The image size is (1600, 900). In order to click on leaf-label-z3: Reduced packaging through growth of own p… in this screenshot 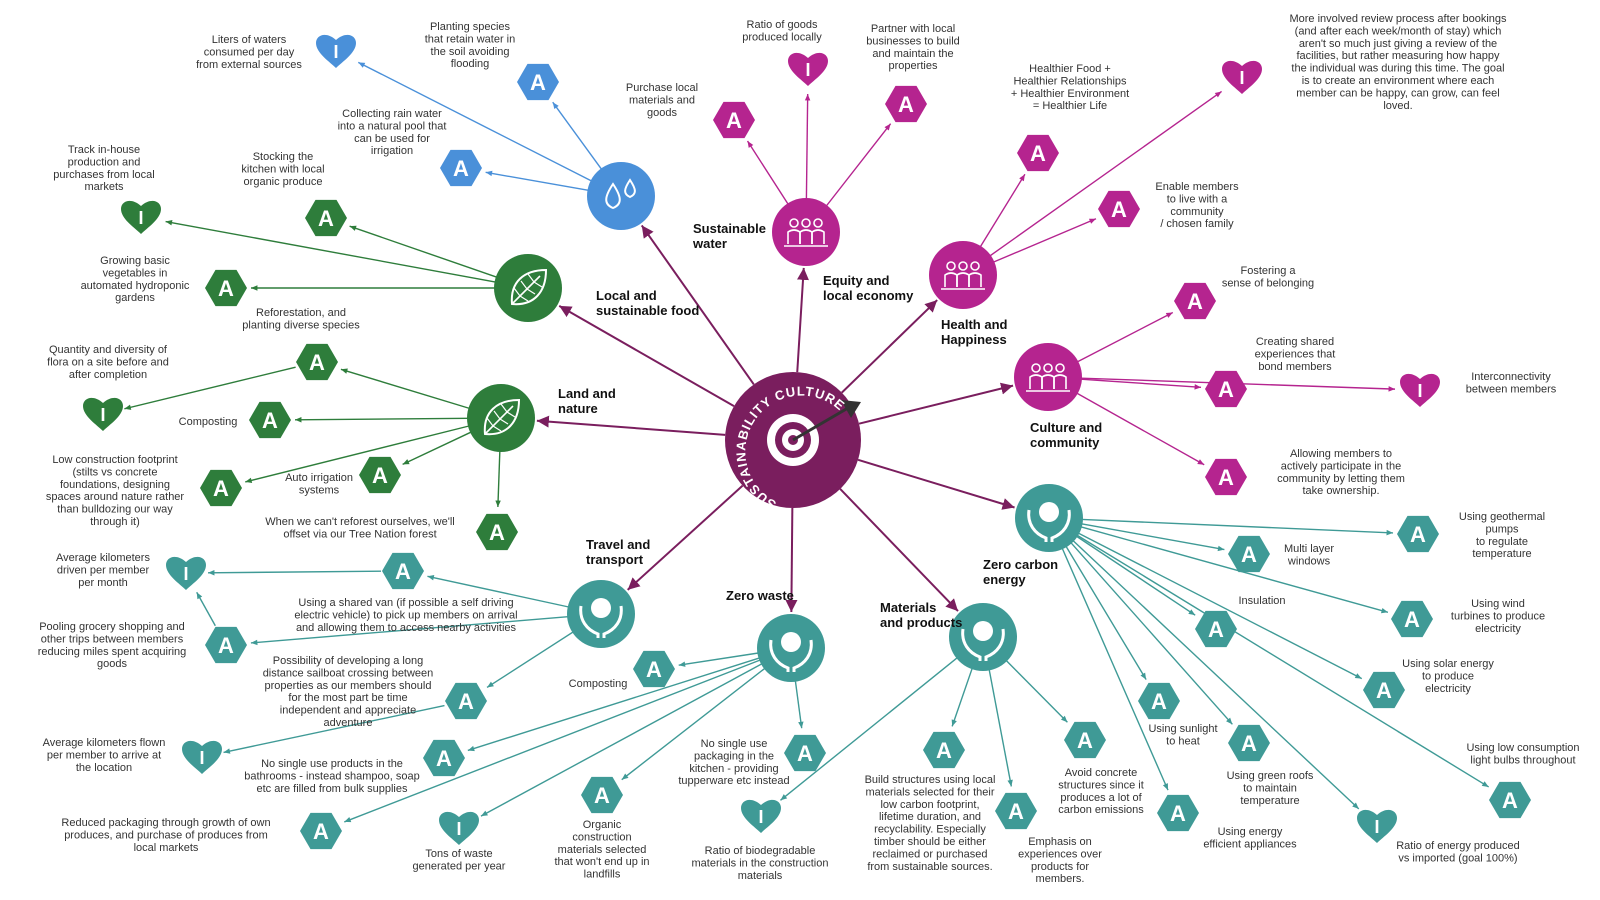, I will do `click(165, 835)`.